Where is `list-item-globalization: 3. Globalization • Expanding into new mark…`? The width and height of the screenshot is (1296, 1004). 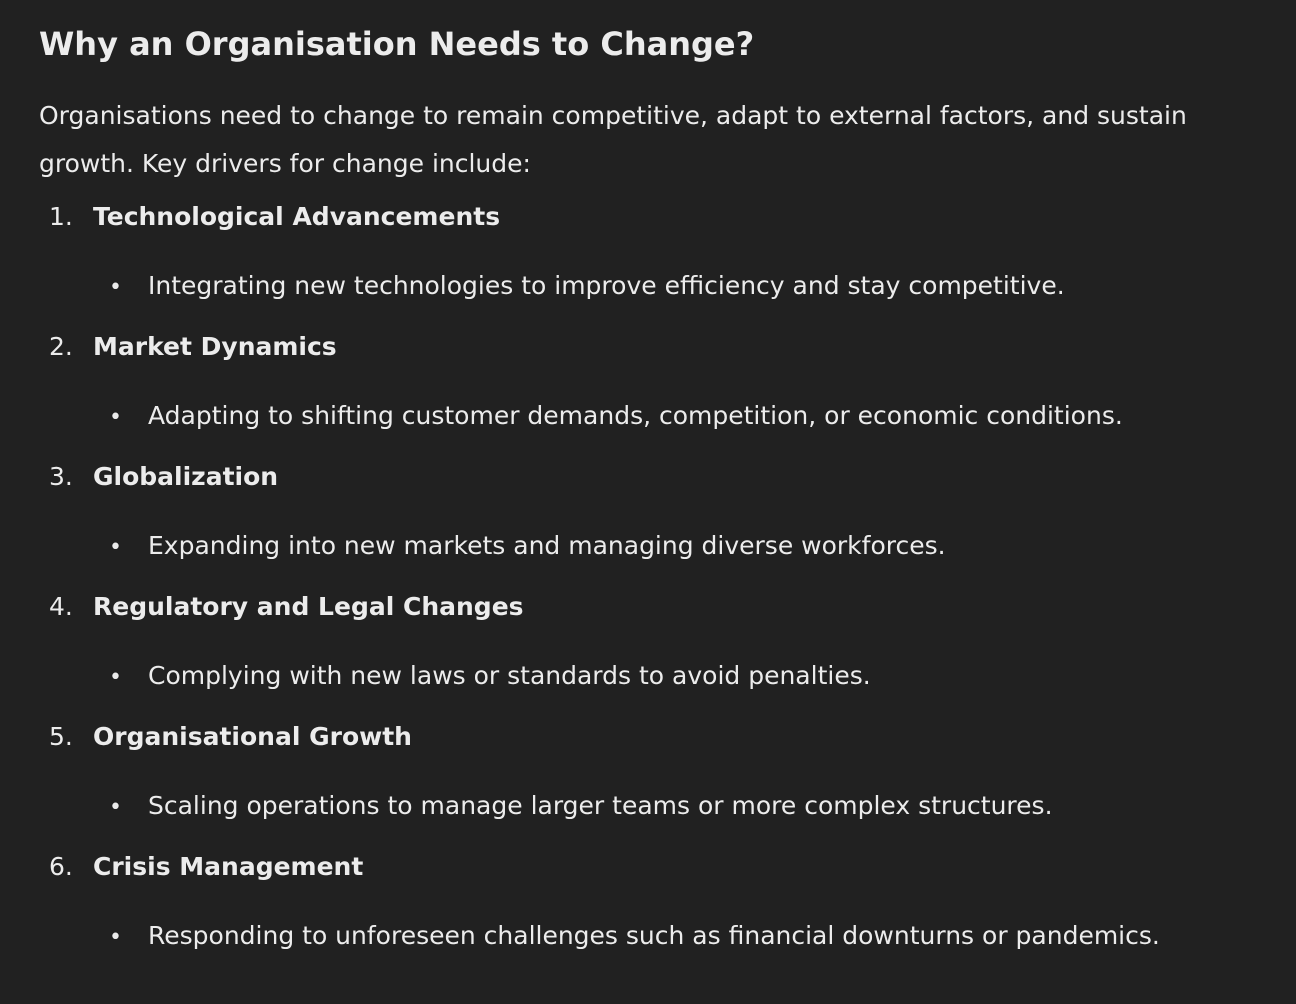 list-item-globalization: 3. Globalization • Expanding into new mark… is located at coordinates (657, 513).